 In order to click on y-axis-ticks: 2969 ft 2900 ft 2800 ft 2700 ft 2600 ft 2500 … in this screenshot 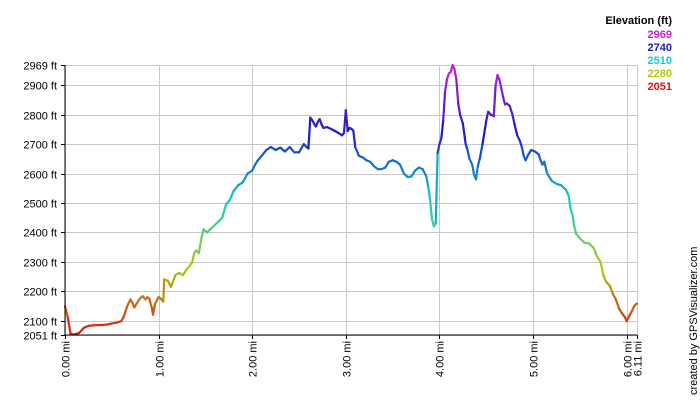, I will do `click(44, 202)`.